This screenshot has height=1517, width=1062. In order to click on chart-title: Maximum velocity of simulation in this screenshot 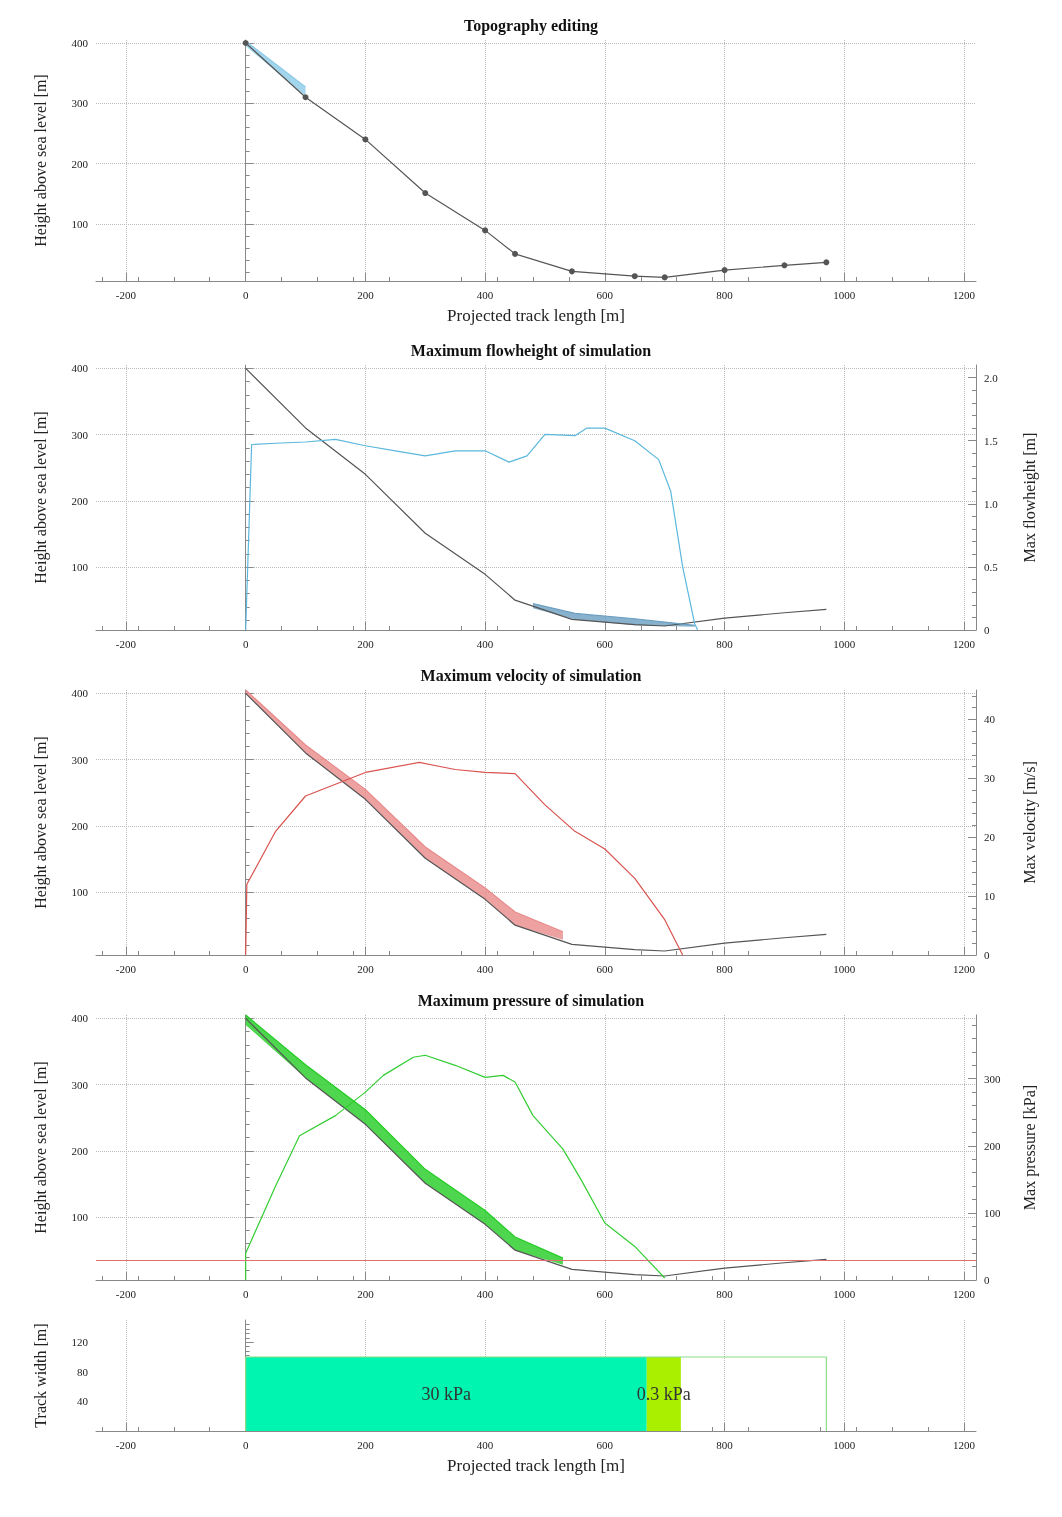, I will do `click(531, 675)`.